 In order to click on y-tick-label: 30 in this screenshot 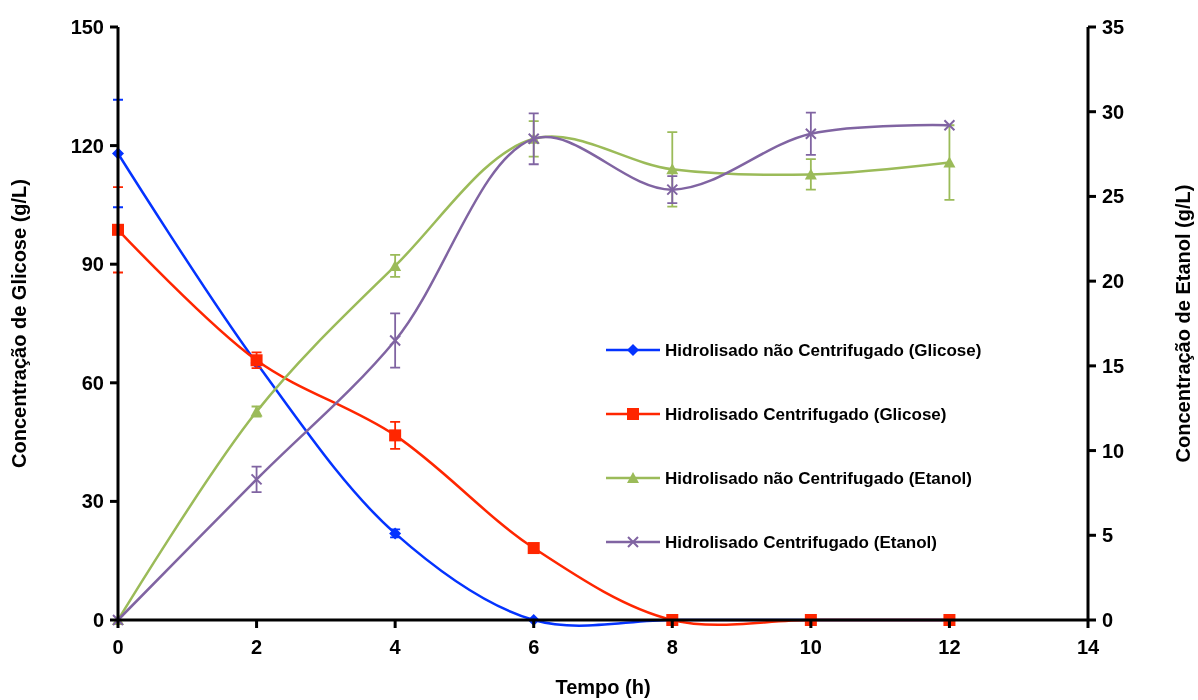, I will do `click(92, 501)`.